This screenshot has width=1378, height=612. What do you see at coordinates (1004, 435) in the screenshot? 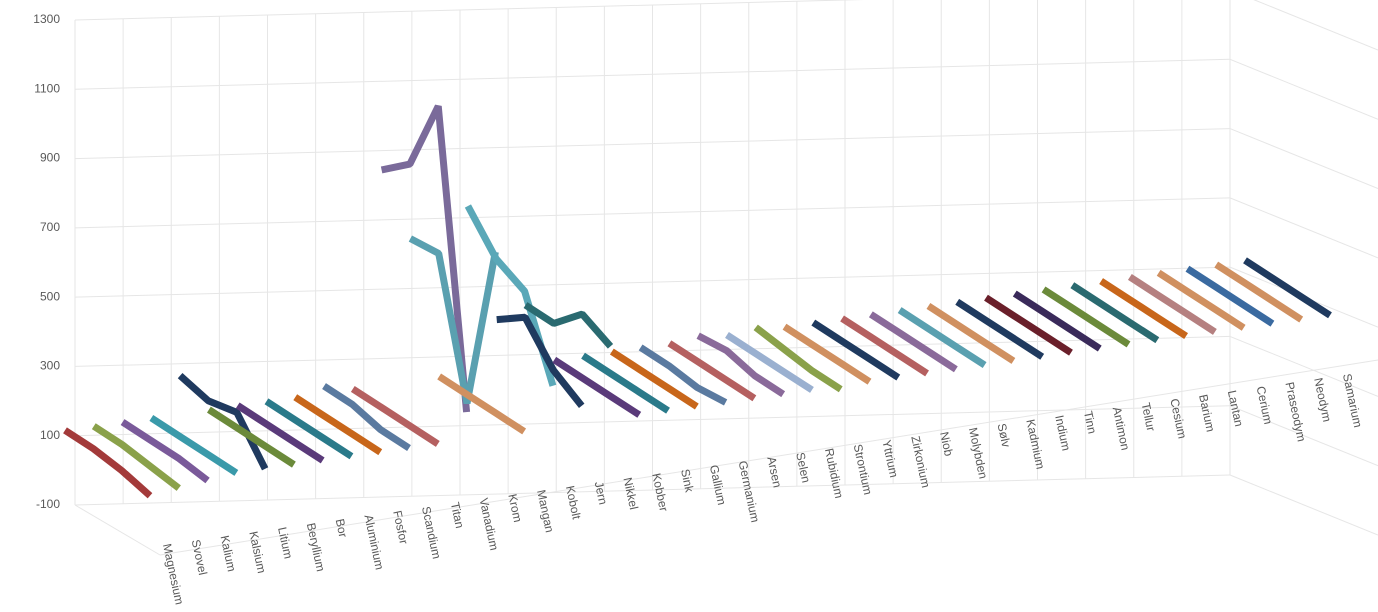
I see `x-tick-label: Sølv` at bounding box center [1004, 435].